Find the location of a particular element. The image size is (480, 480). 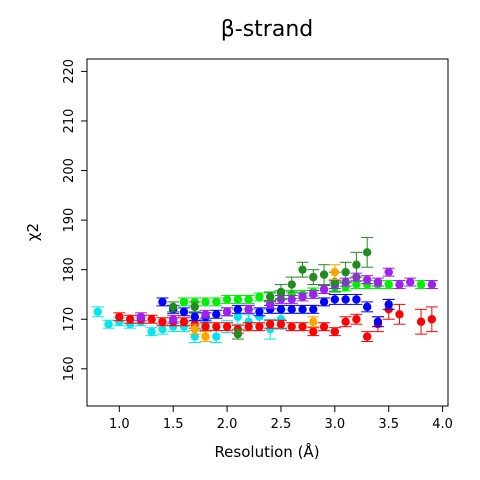

x-tick-label: 1.0 is located at coordinates (119, 424).